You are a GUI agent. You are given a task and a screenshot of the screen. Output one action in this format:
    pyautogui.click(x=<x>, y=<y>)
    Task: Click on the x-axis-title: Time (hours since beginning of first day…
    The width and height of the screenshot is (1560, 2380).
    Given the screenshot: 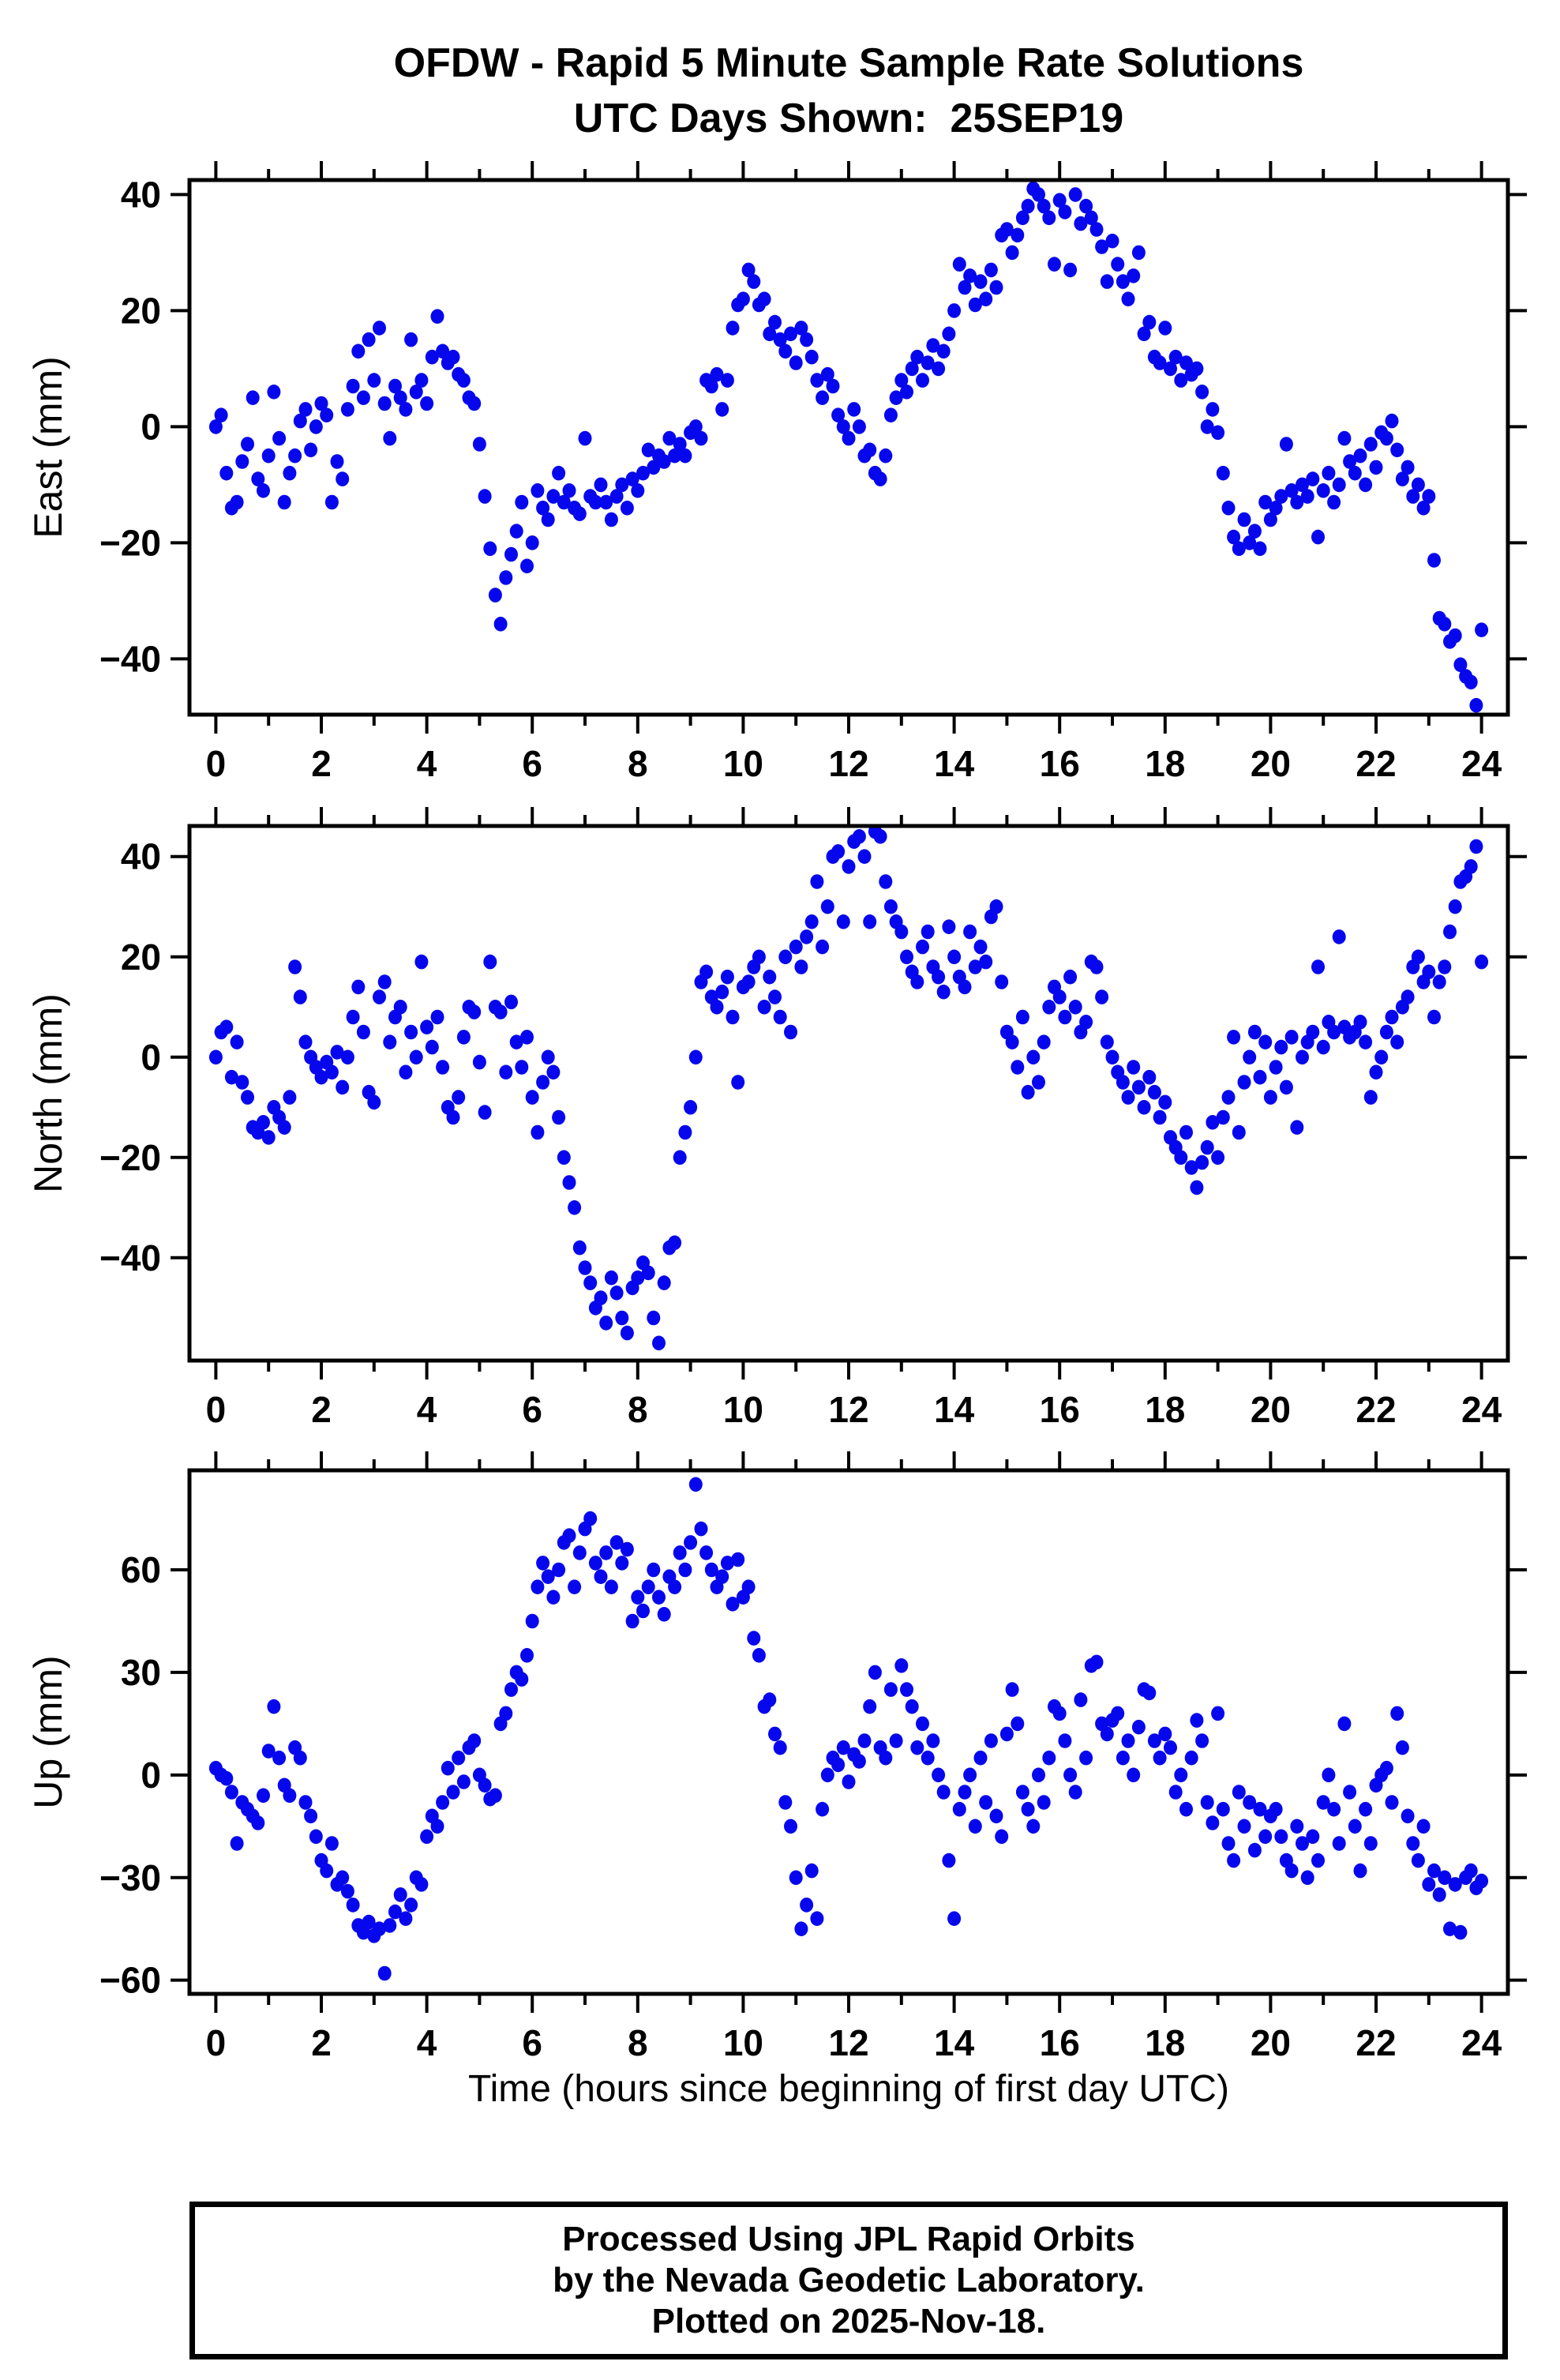 What is the action you would take?
    pyautogui.click(x=848, y=2089)
    